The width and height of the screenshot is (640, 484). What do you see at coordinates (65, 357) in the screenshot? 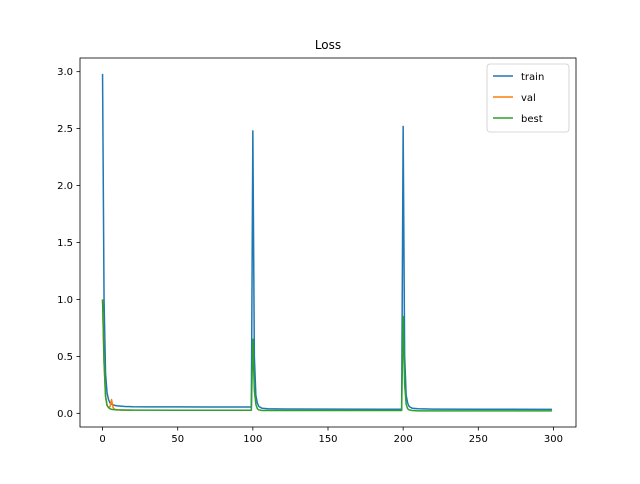
I see `y-tick-label: 0.5` at bounding box center [65, 357].